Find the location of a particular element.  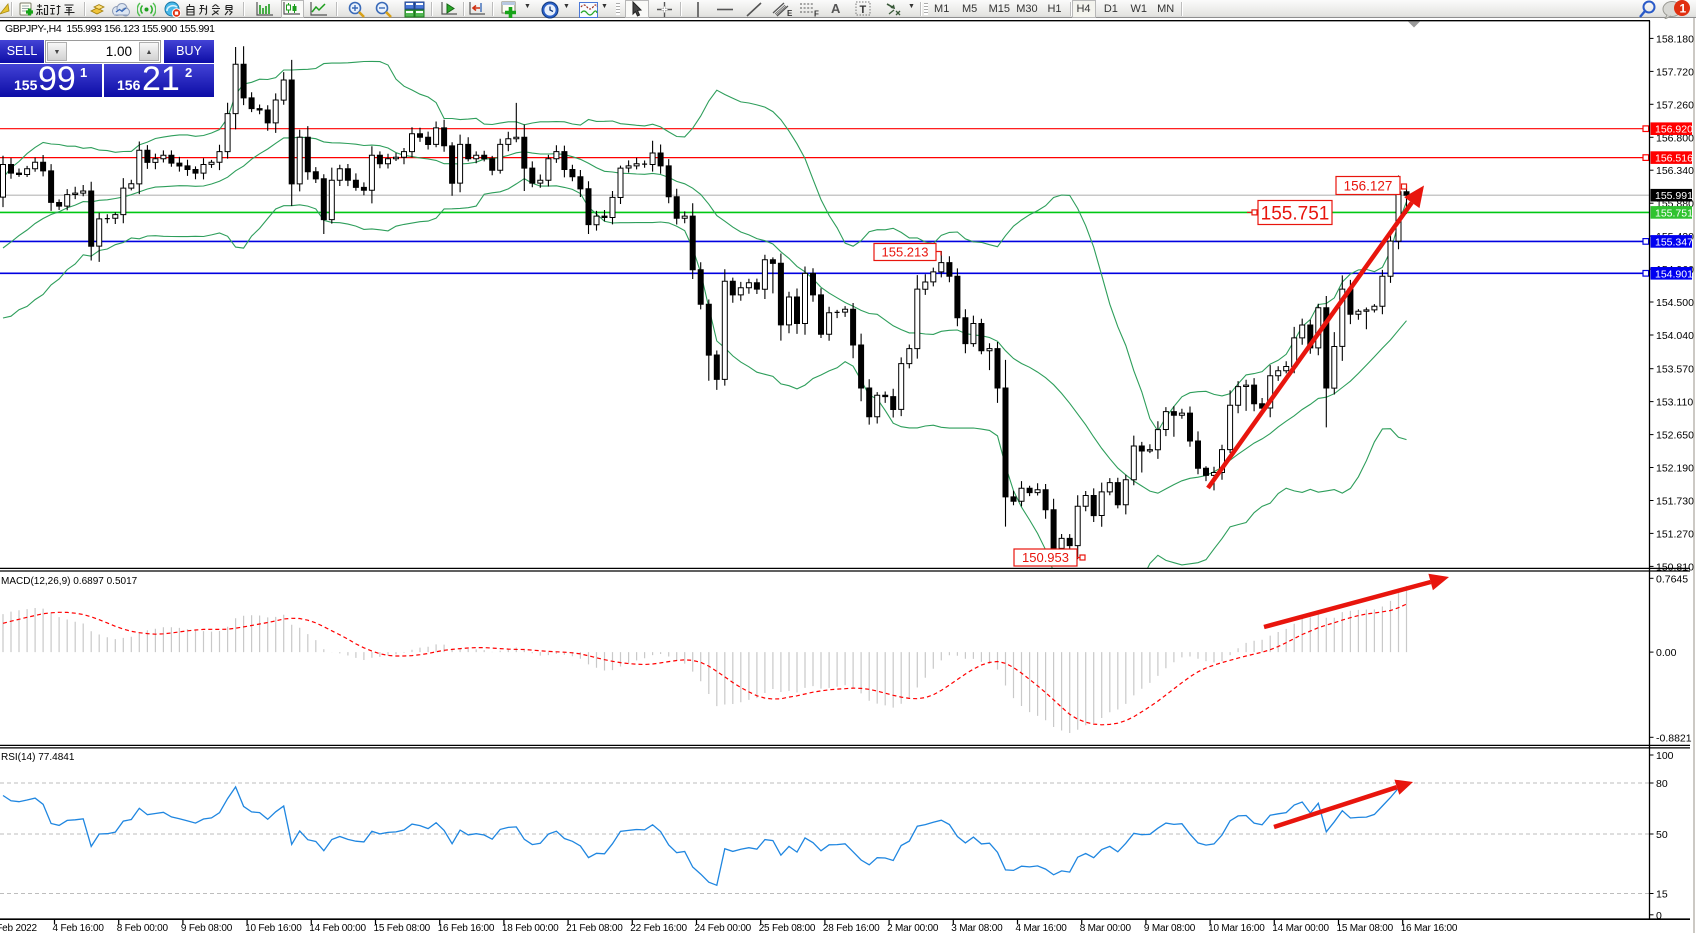

svg-text: 10 Mar 16:00 is located at coordinates (1236, 928).